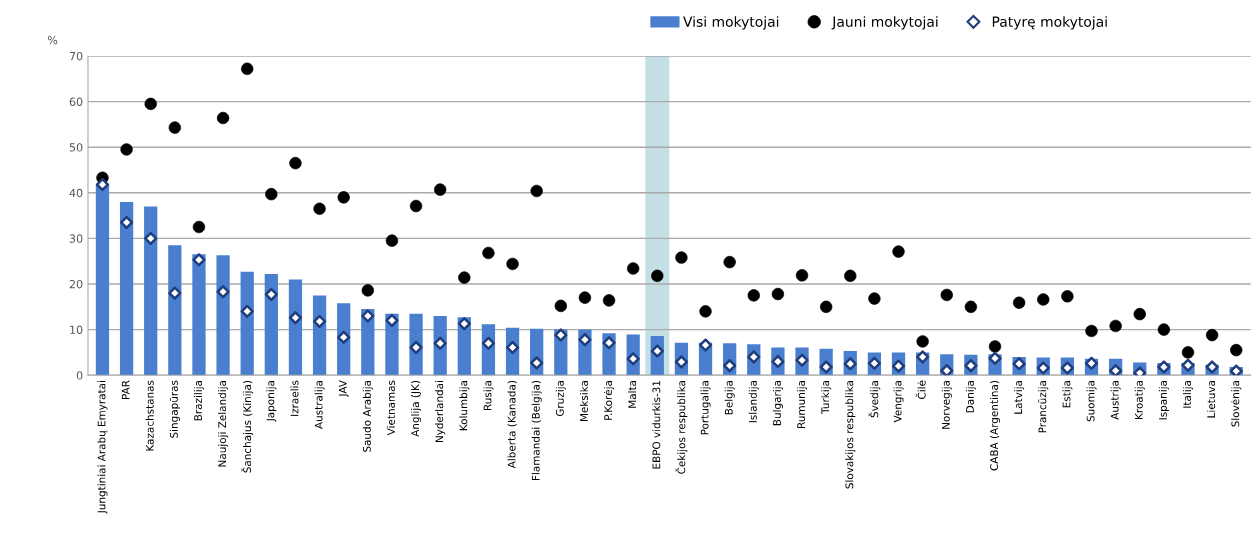 The image size is (1257, 560). I want to click on x-tick-label: Ispanija, so click(1163, 400).